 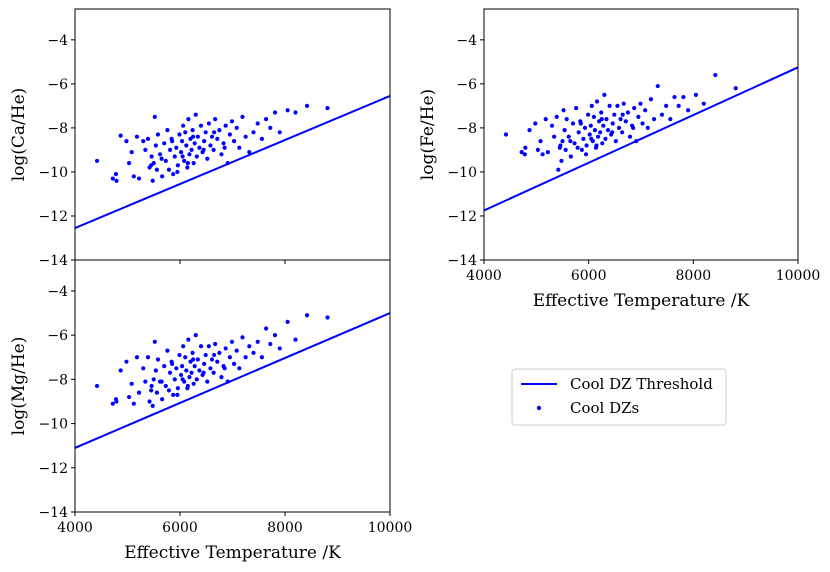 What do you see at coordinates (390, 528) in the screenshot?
I see `x-tick-label-mg-3: 10000` at bounding box center [390, 528].